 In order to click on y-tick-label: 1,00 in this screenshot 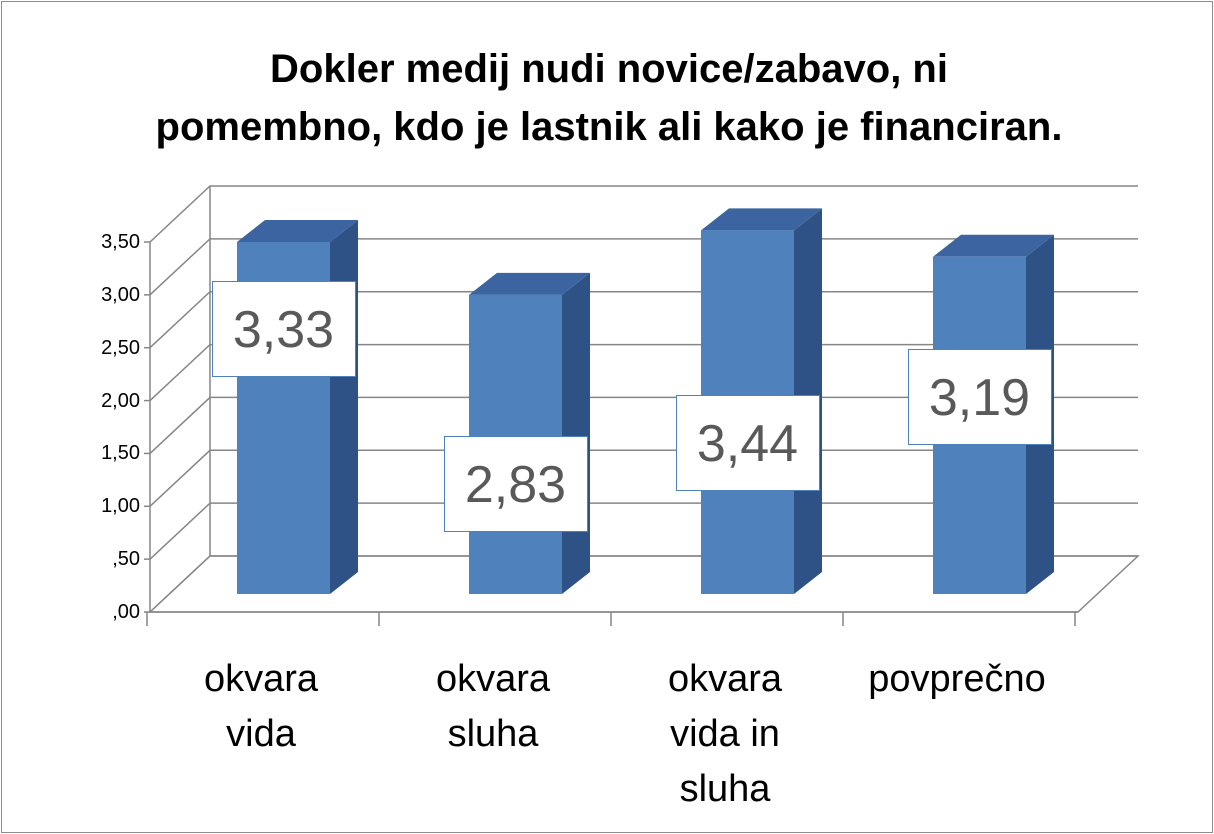, I will do `click(120, 506)`.